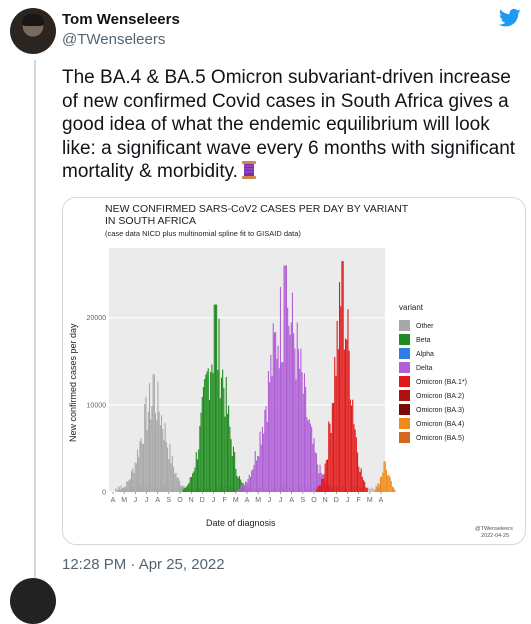 The width and height of the screenshot is (531, 624). Describe the element at coordinates (495, 536) in the screenshot. I see `chart-credit-date: 2022-04-25` at that location.